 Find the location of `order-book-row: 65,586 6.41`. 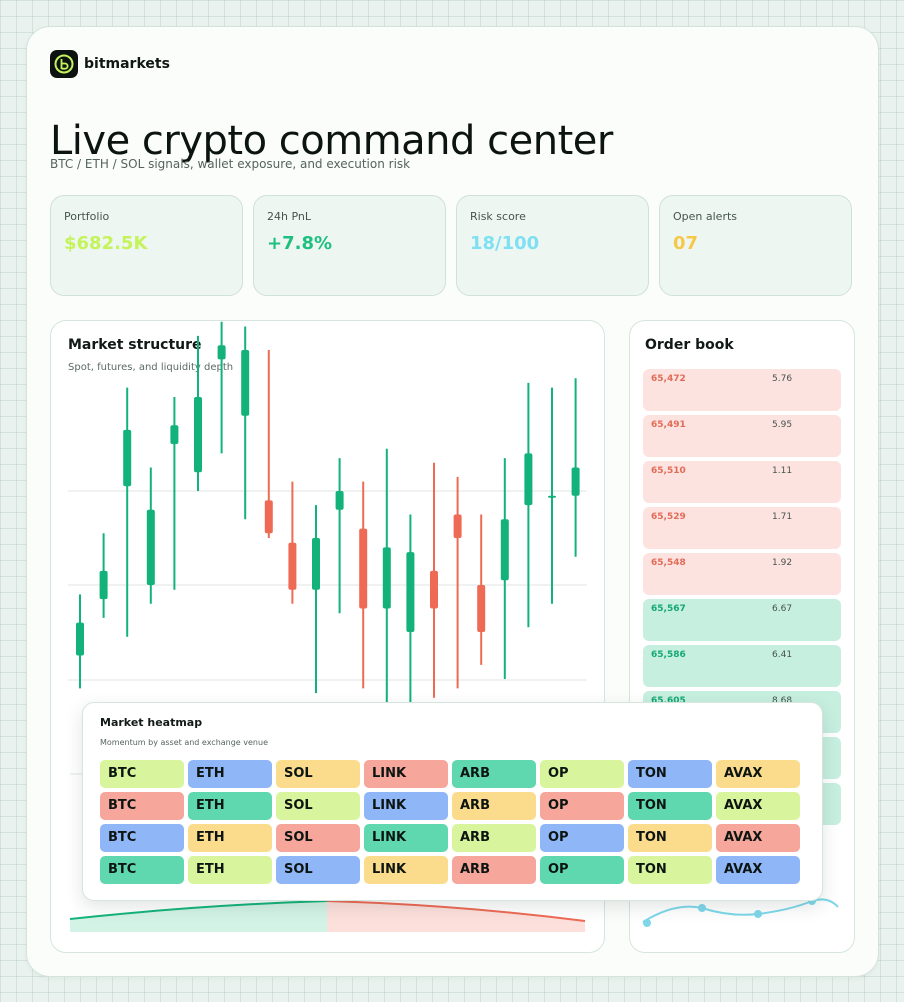

order-book-row: 65,586 6.41 is located at coordinates (742, 666).